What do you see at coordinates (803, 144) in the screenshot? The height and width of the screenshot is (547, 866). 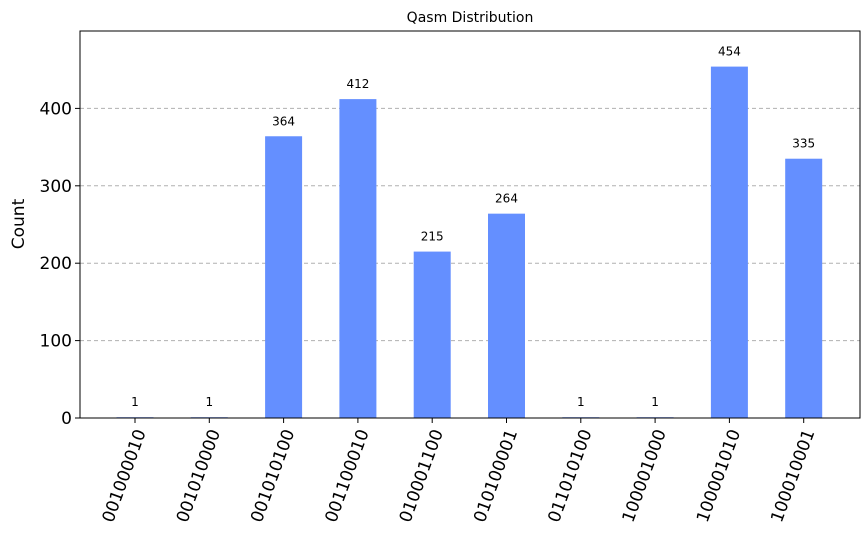 I see `data-label-100010001: 335` at bounding box center [803, 144].